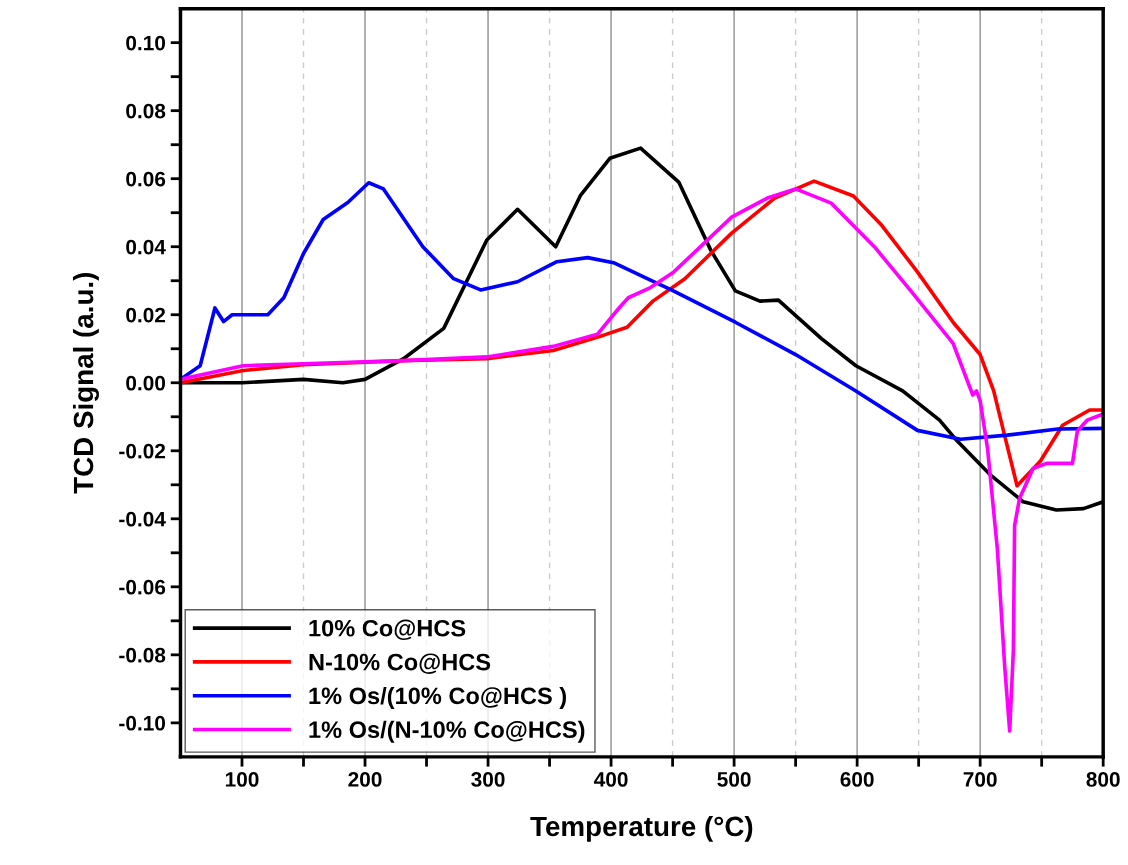 The image size is (1128, 865). Describe the element at coordinates (611, 779) in the screenshot. I see `x-tick-label: 400` at that location.